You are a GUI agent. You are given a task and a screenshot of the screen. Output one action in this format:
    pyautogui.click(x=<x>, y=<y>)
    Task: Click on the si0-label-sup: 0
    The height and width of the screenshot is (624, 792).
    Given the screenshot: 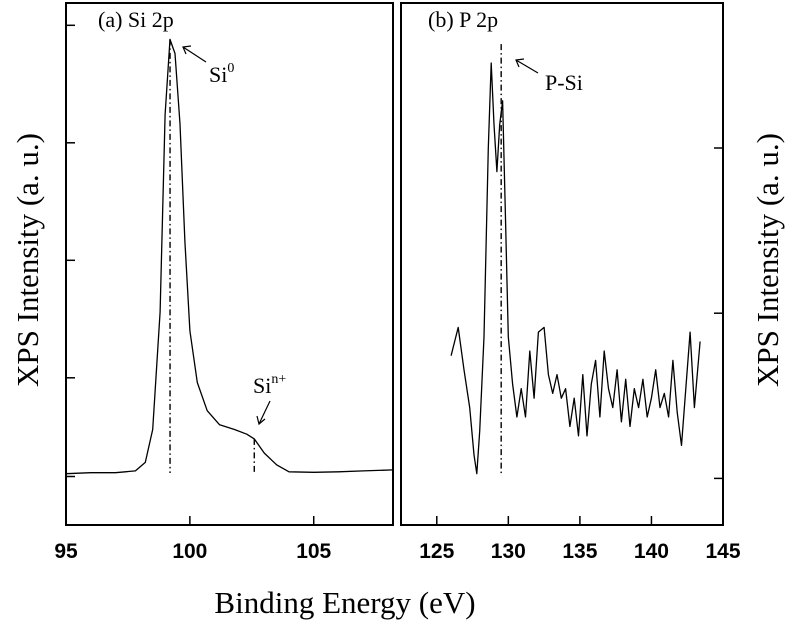 What is the action you would take?
    pyautogui.click(x=230, y=68)
    